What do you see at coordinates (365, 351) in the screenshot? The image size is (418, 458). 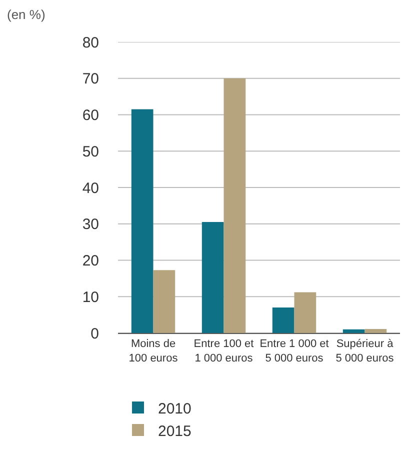 I see `x-tick-label: Supérieur à 5 000 euros` at bounding box center [365, 351].